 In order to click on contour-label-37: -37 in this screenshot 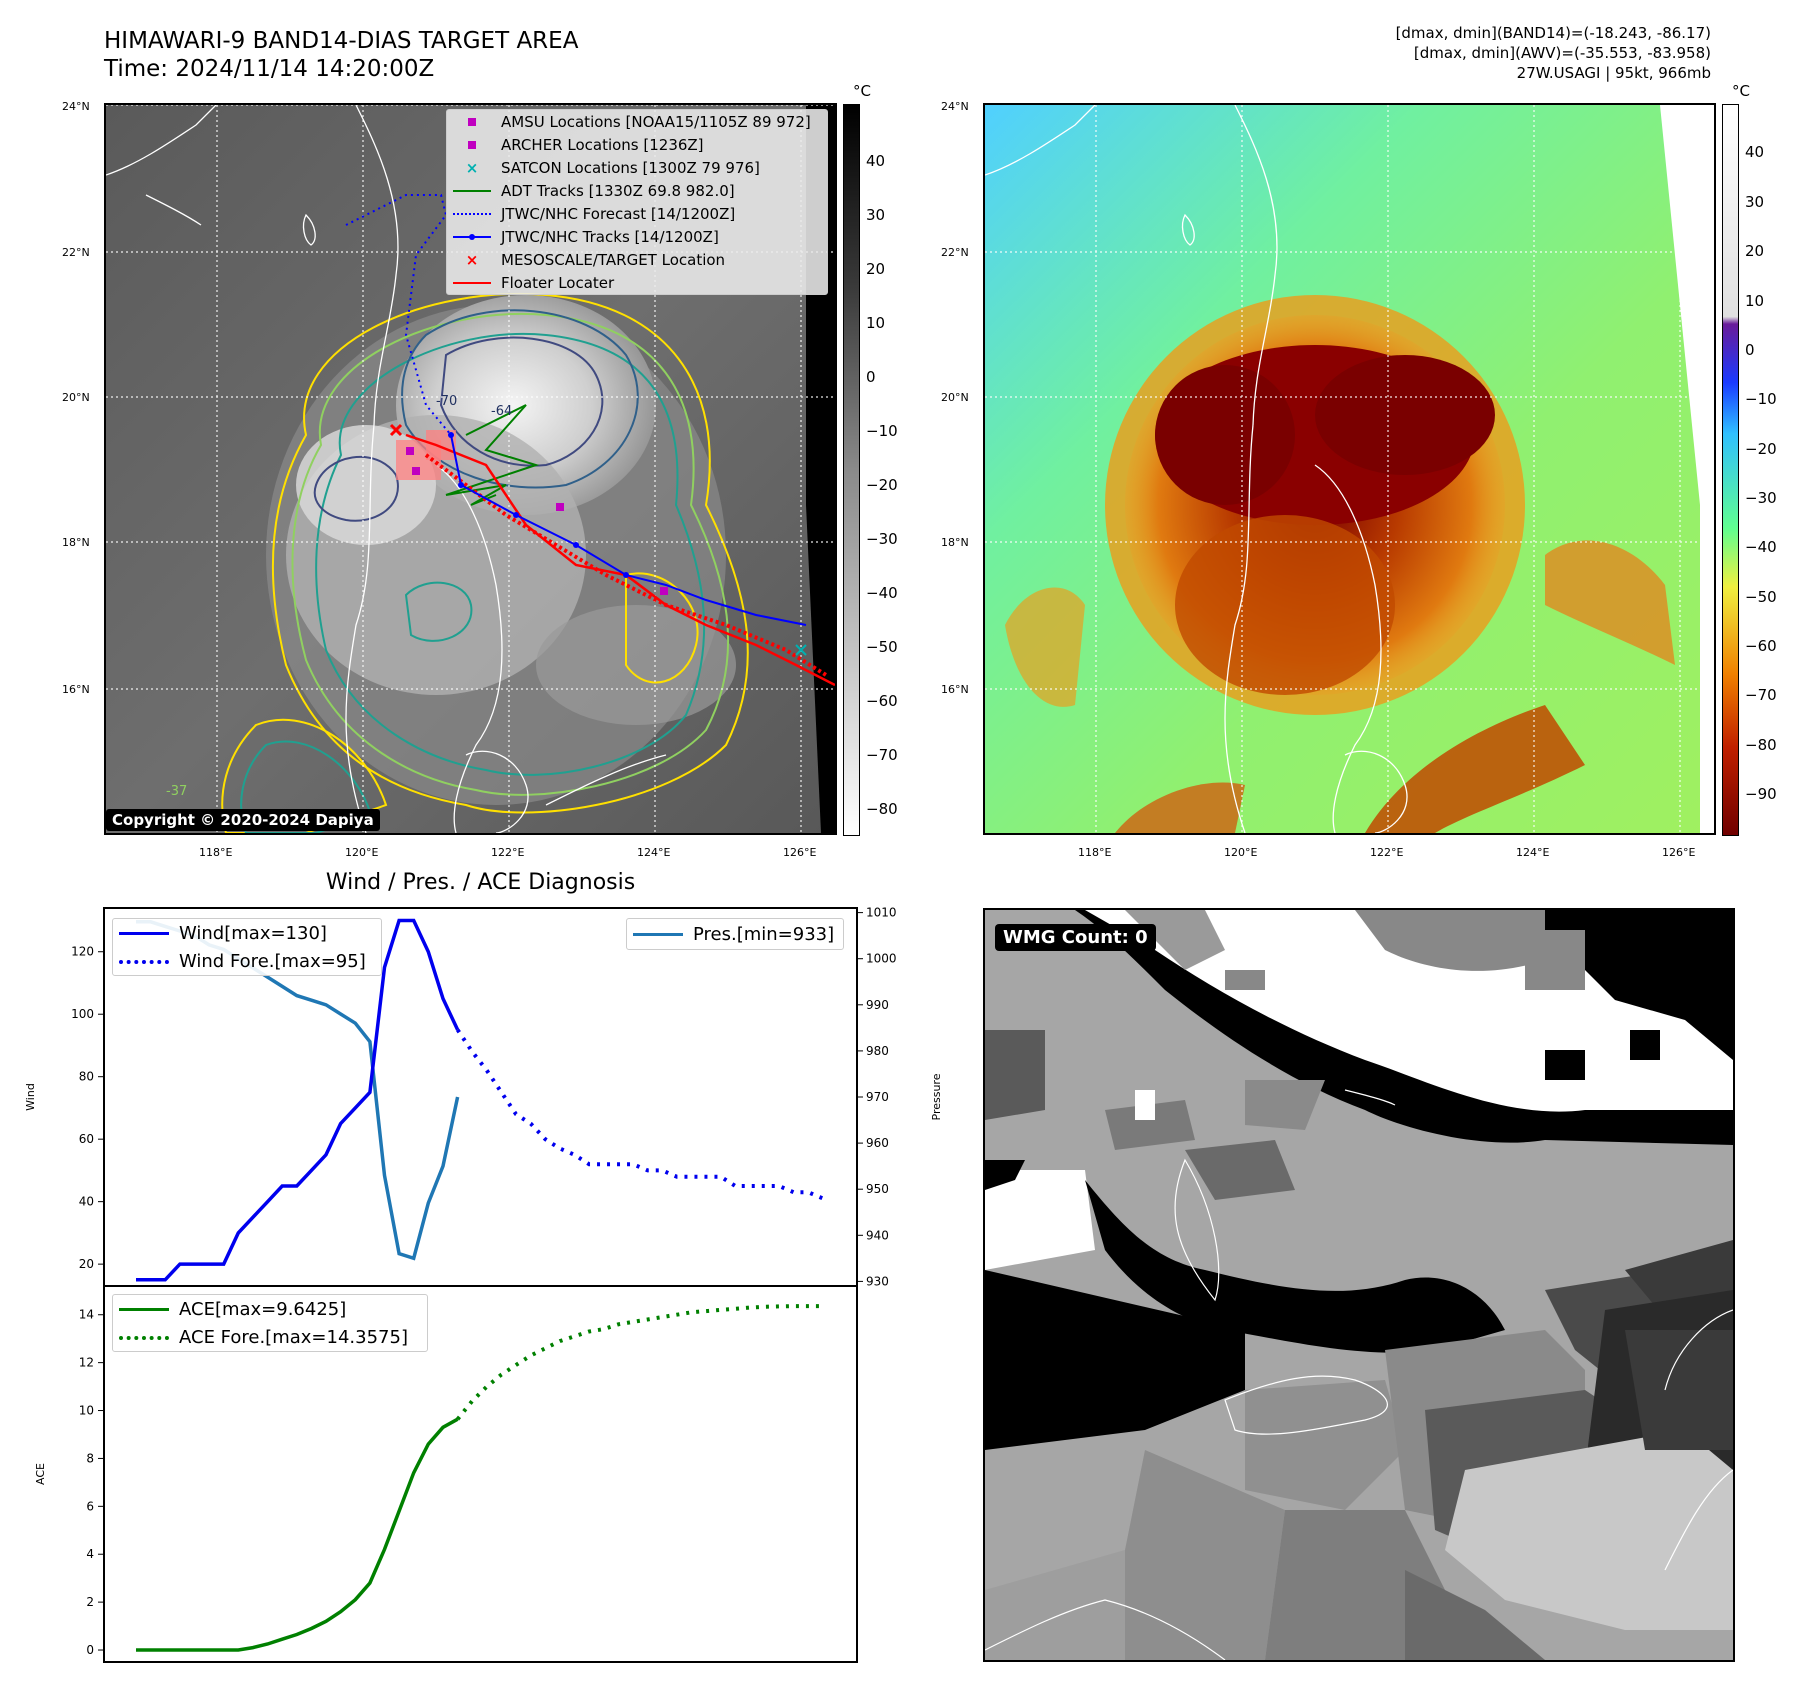, I will do `click(176, 791)`.